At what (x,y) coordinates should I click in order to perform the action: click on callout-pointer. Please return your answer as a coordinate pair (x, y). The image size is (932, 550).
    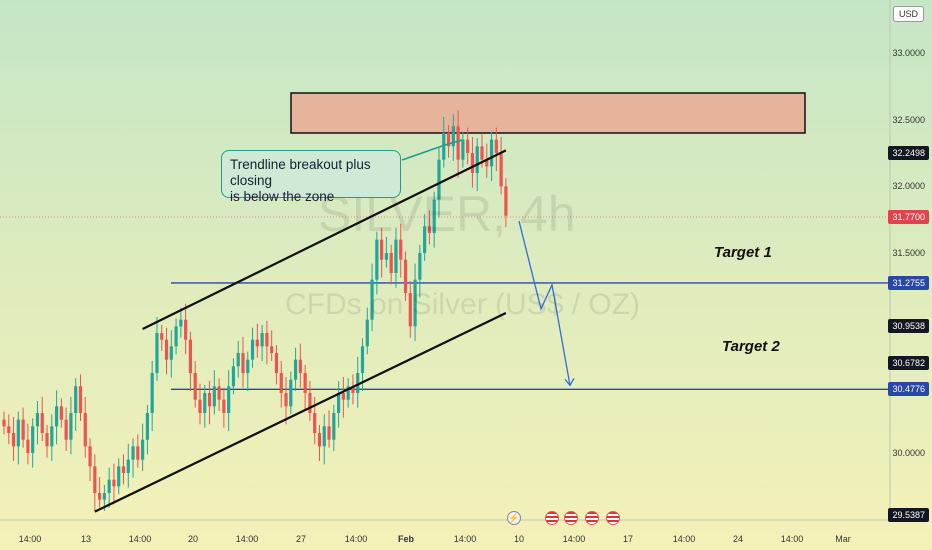
    Looking at the image, I should click on (432, 150).